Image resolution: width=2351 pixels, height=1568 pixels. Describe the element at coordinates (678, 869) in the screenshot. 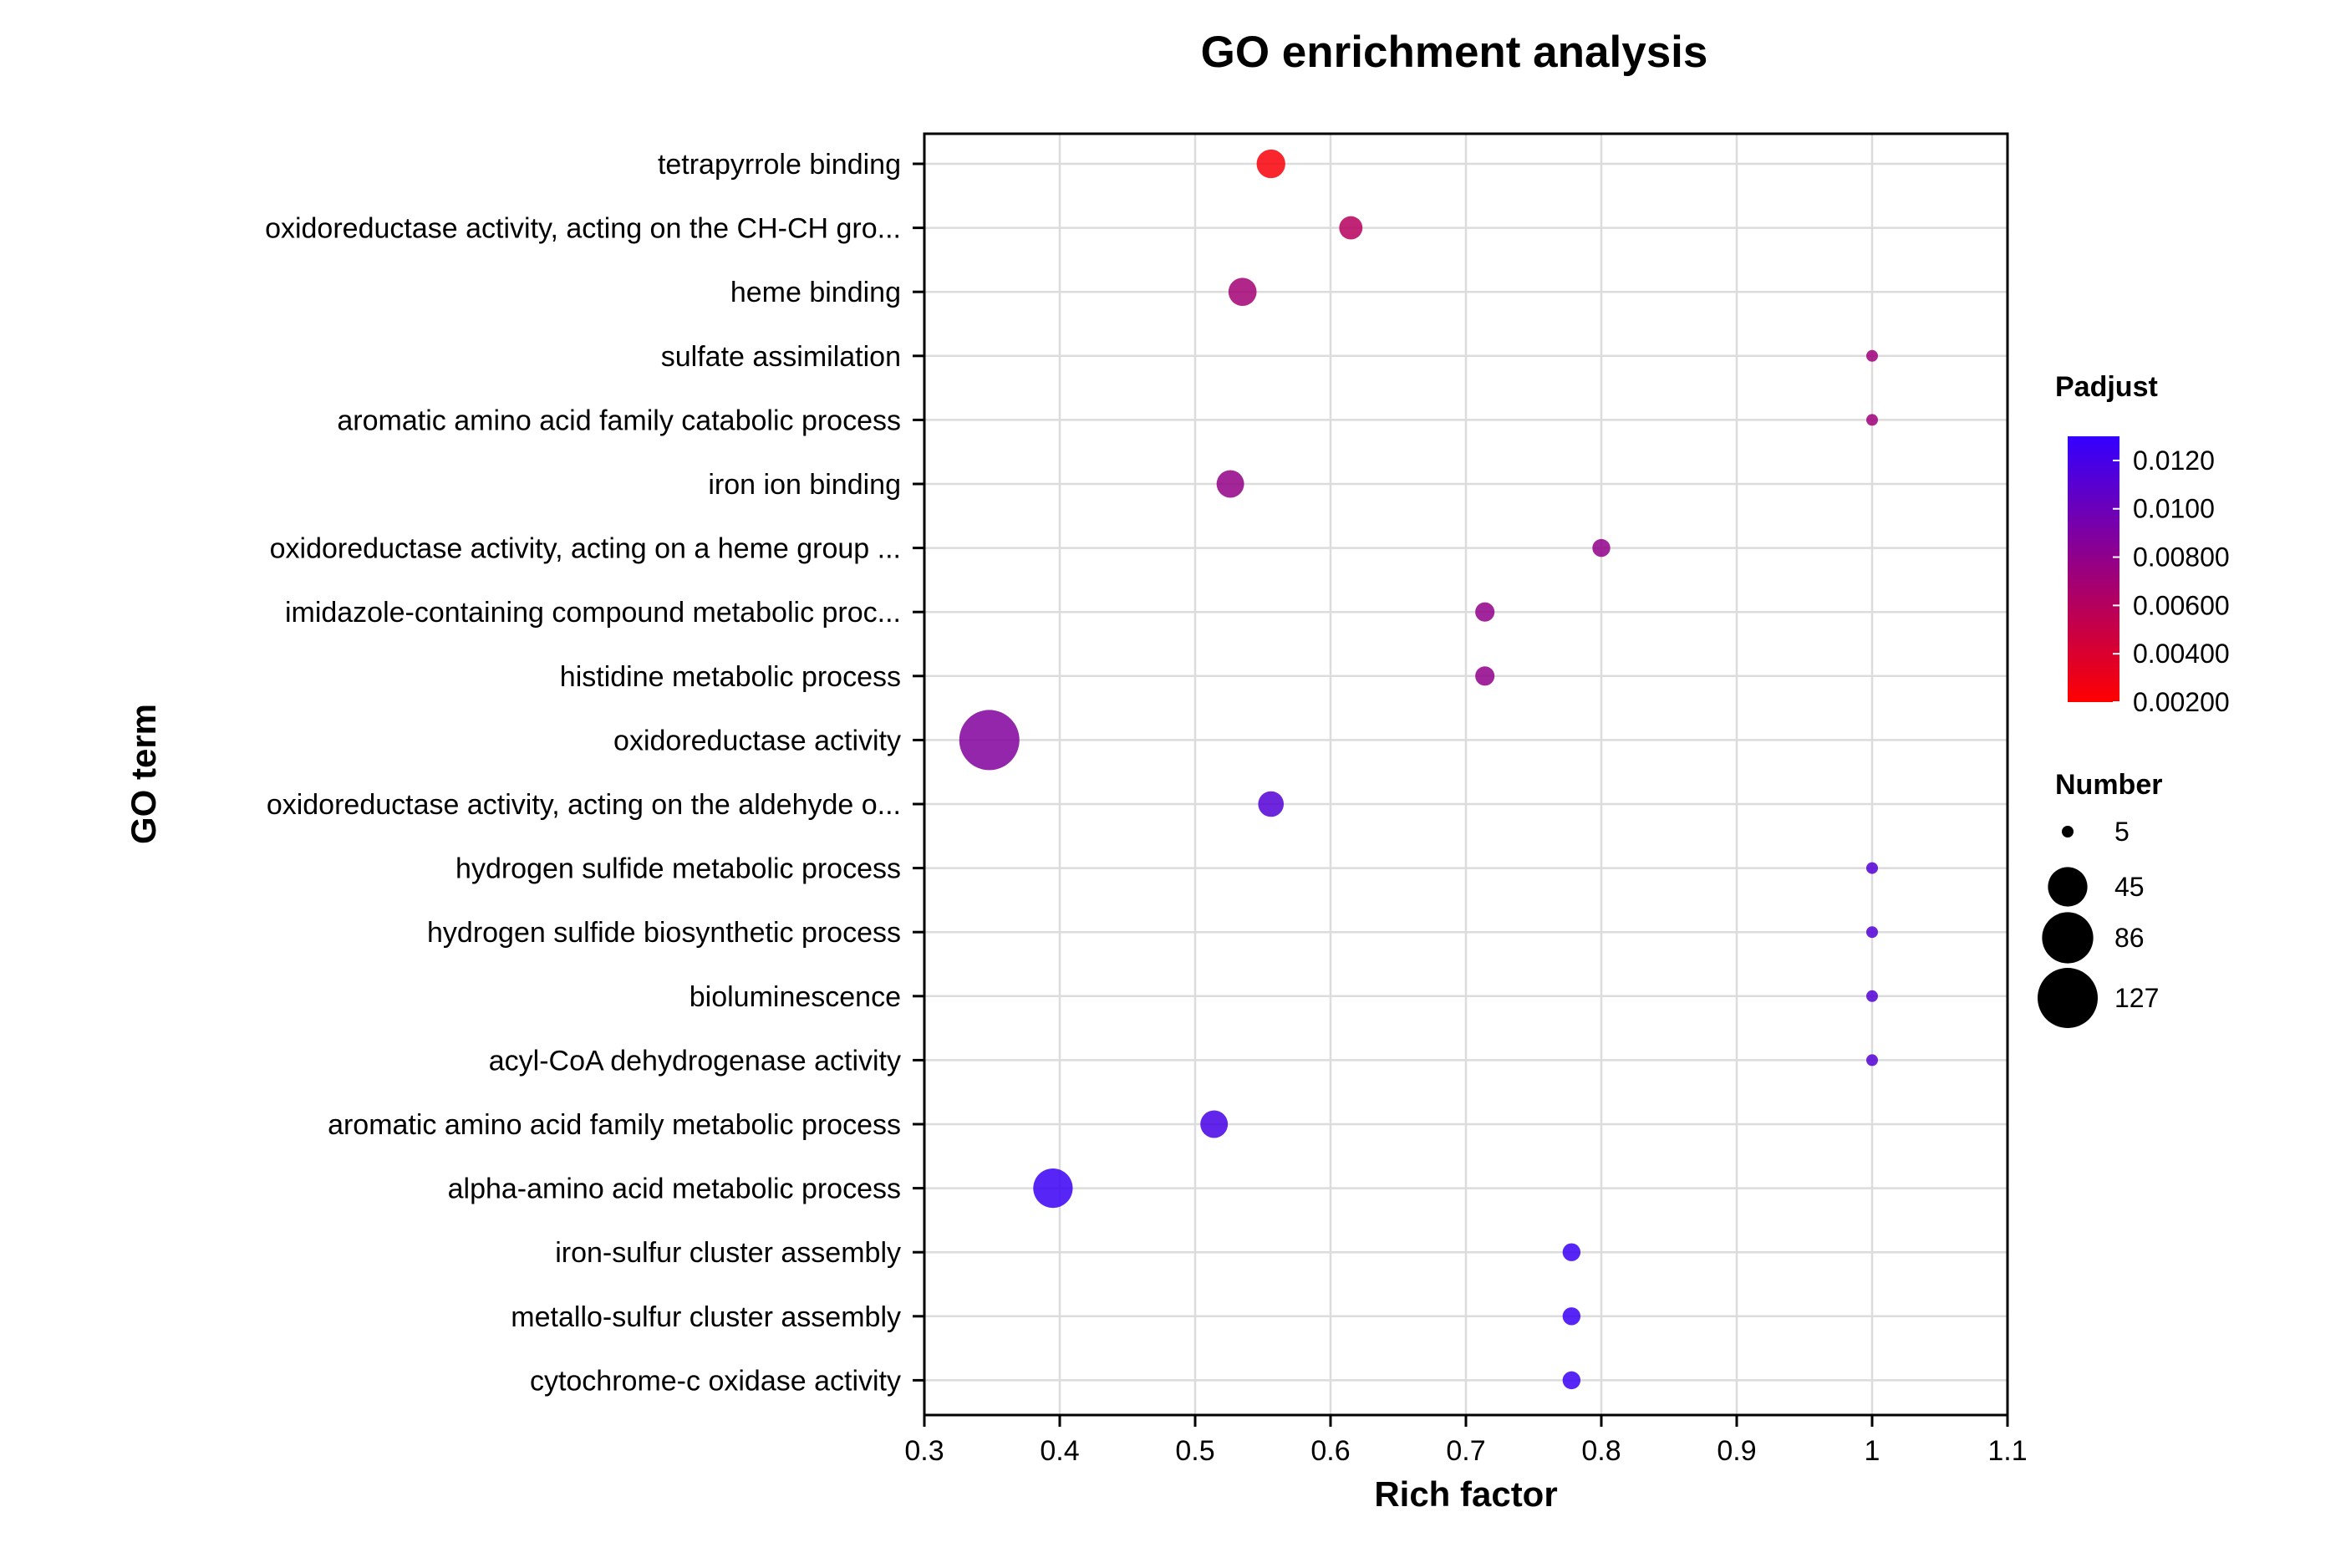

I see `y-tick-label: hydrogen sulfide metabolic process` at that location.